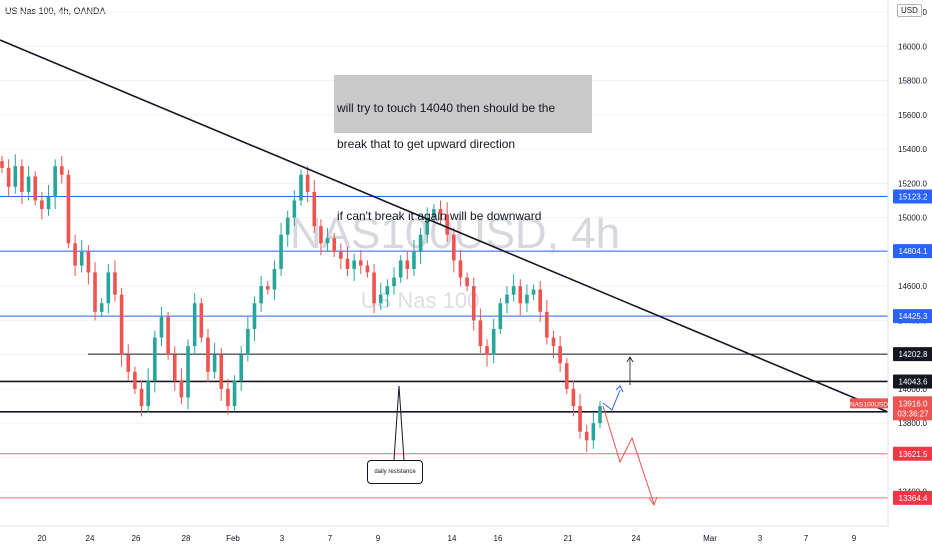  I want to click on y-tick-label: 15800.0, so click(912, 81).